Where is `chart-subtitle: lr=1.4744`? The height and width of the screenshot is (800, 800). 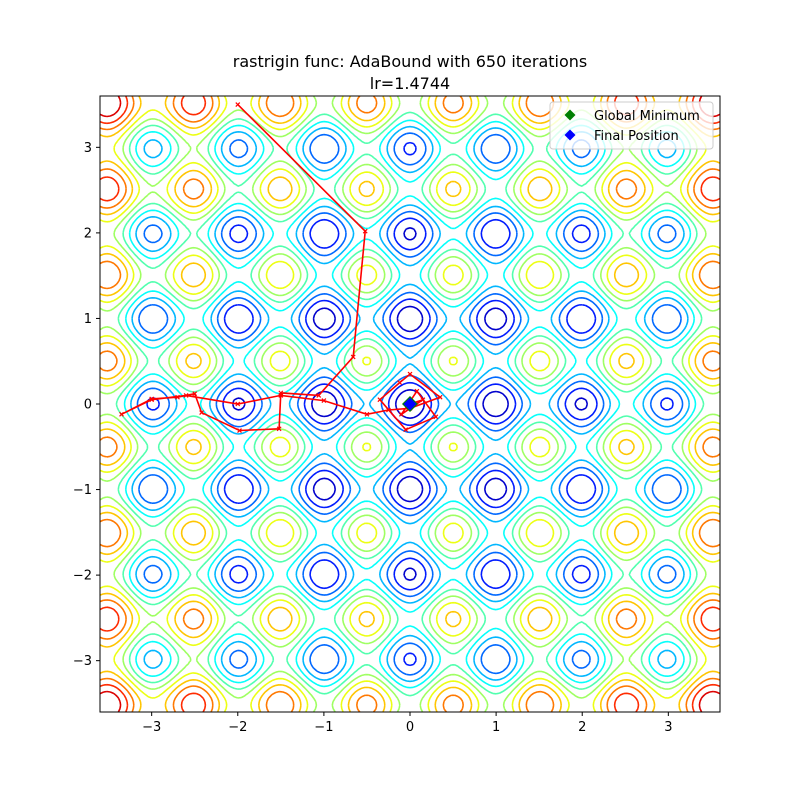 chart-subtitle: lr=1.4744 is located at coordinates (410, 83).